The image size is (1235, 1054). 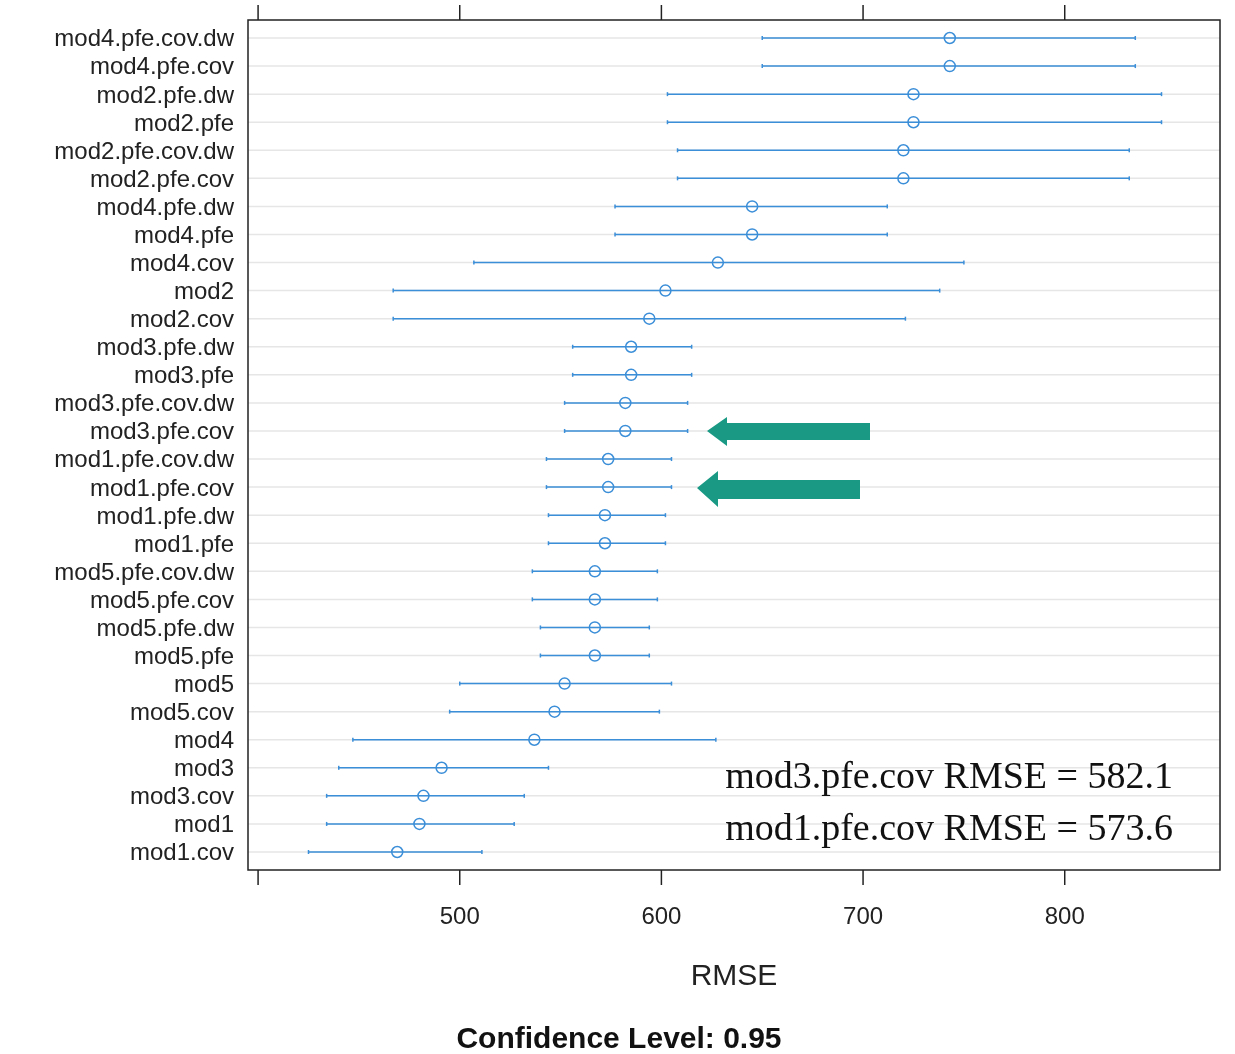 What do you see at coordinates (181, 319) in the screenshot?
I see `y-tick-label: mod2.cov` at bounding box center [181, 319].